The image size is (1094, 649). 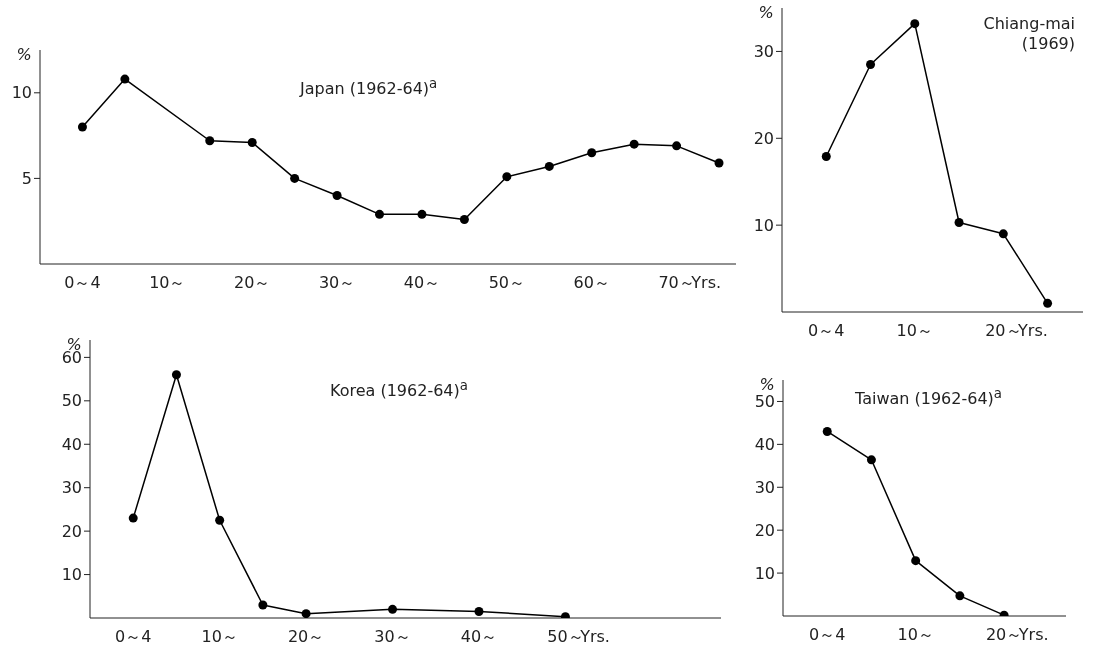 What do you see at coordinates (507, 282) in the screenshot?
I see `x-tick-label: 50～` at bounding box center [507, 282].